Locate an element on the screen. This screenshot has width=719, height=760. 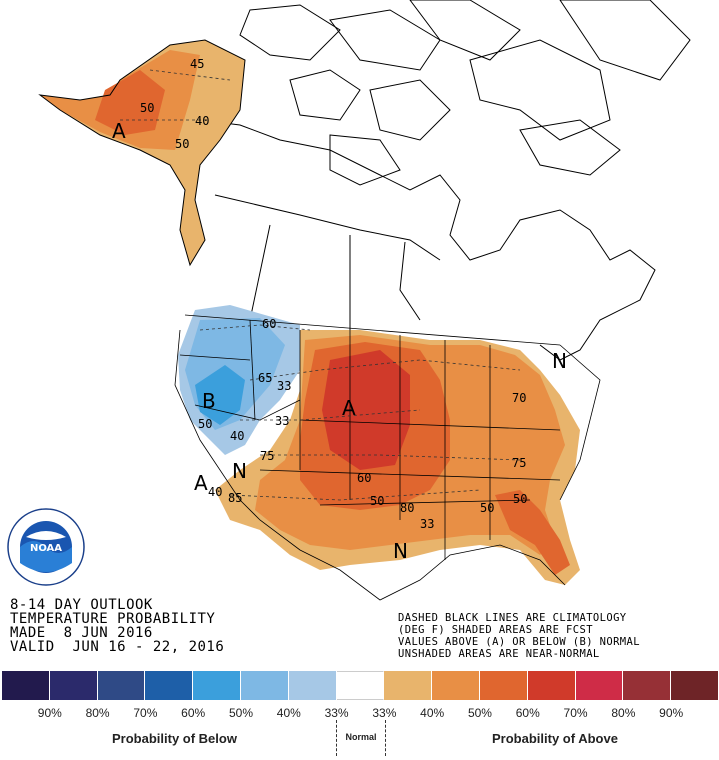
west-label-40b: 40 is located at coordinates (215, 492).